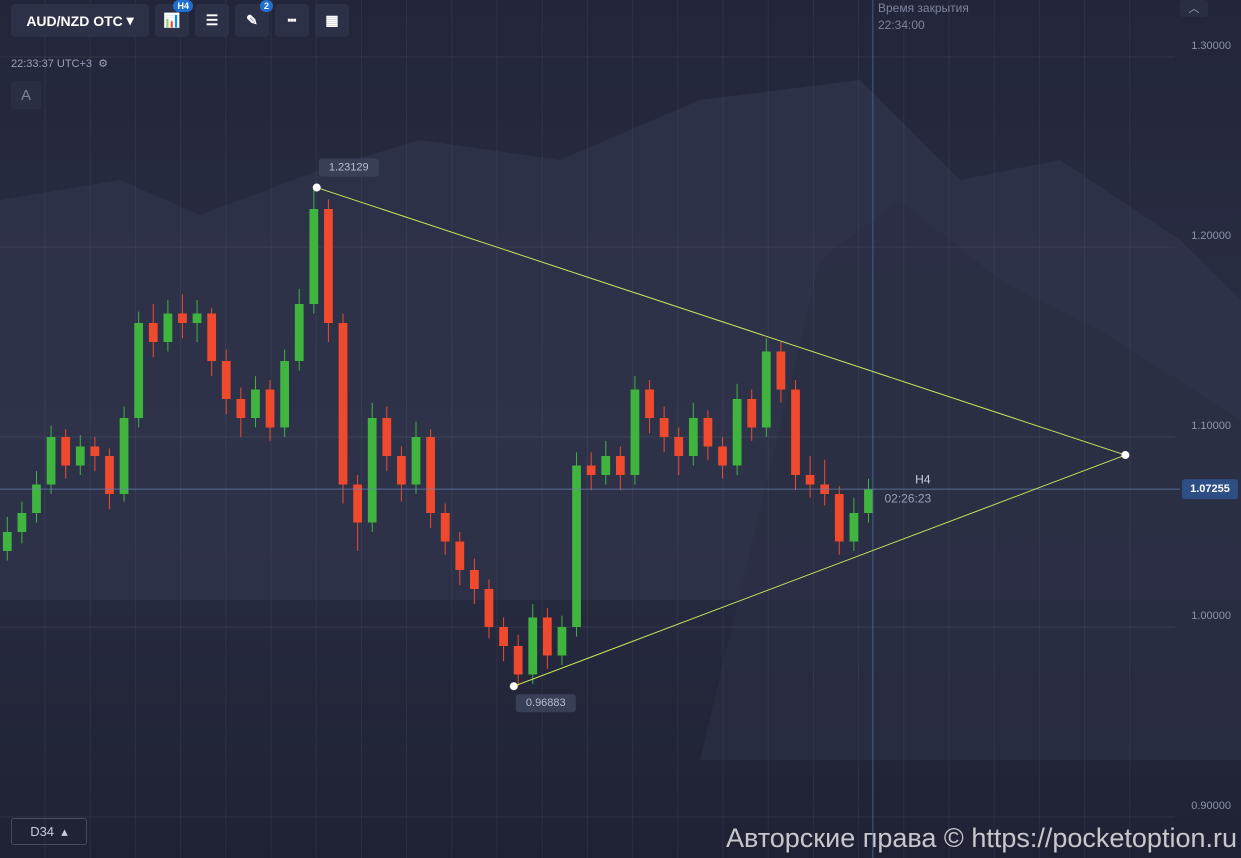  What do you see at coordinates (174, 18) in the screenshot?
I see `timeframe-button: 📊 H4` at bounding box center [174, 18].